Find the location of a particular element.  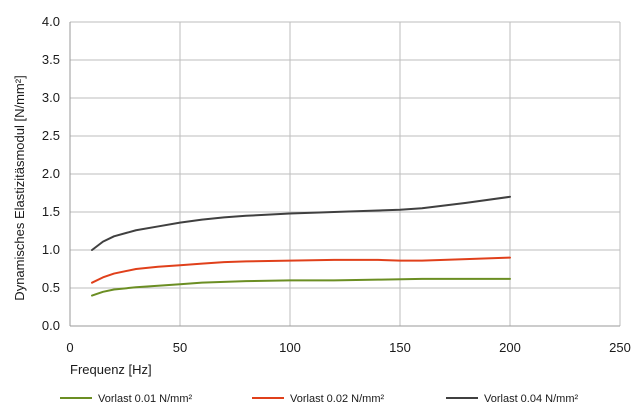

y-tick-label-6: 3.0 is located at coordinates (51, 97).